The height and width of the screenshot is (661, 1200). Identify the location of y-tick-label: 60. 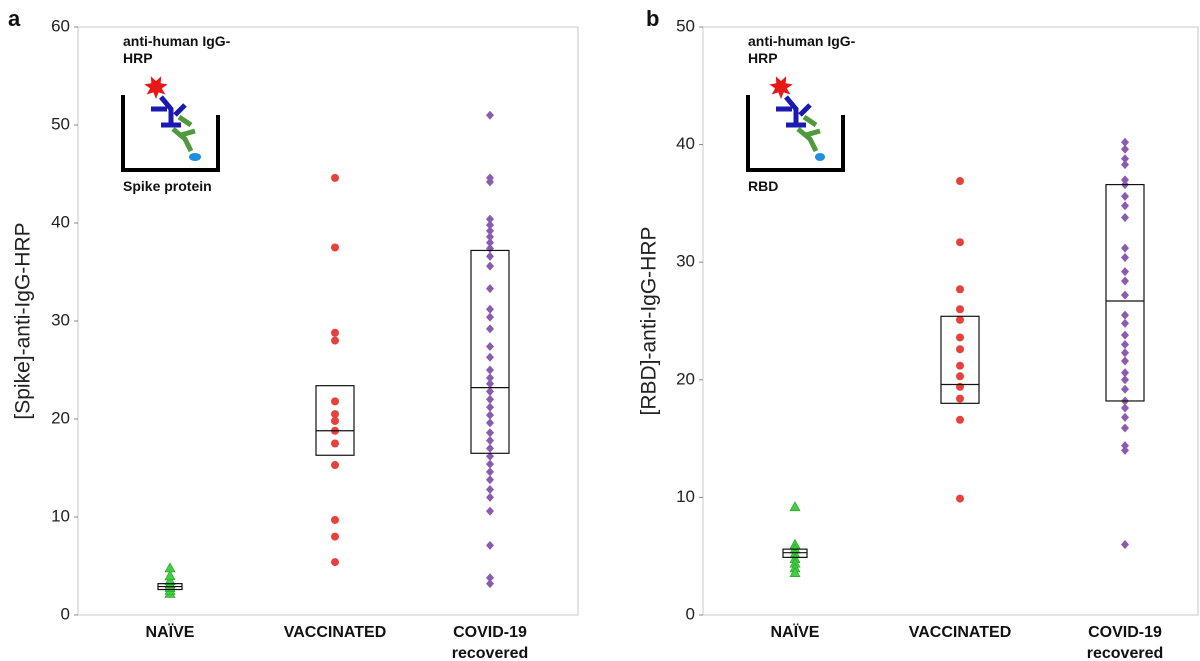
(60, 25).